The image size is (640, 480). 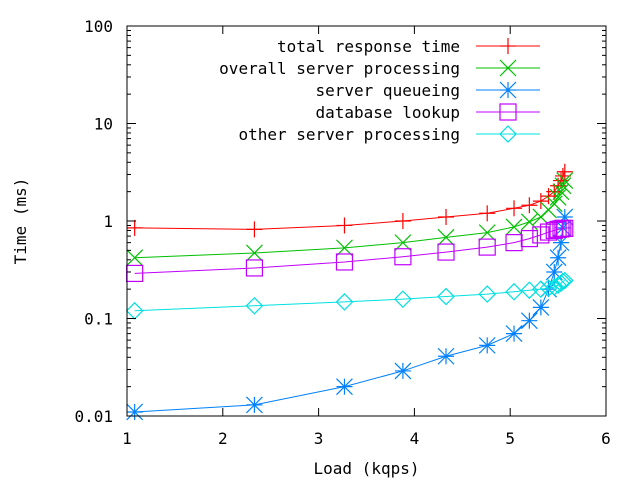 What do you see at coordinates (127, 438) in the screenshot?
I see `x-tick-label: 1` at bounding box center [127, 438].